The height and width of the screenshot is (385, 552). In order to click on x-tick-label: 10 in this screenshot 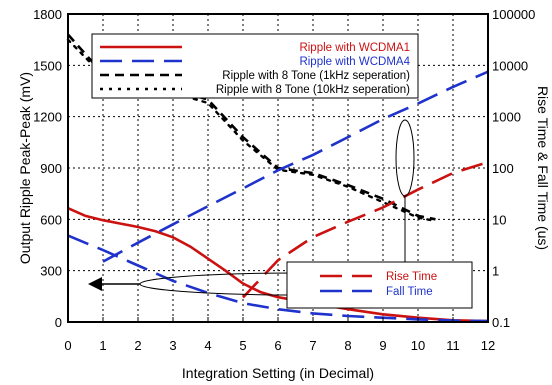, I will do `click(418, 345)`.